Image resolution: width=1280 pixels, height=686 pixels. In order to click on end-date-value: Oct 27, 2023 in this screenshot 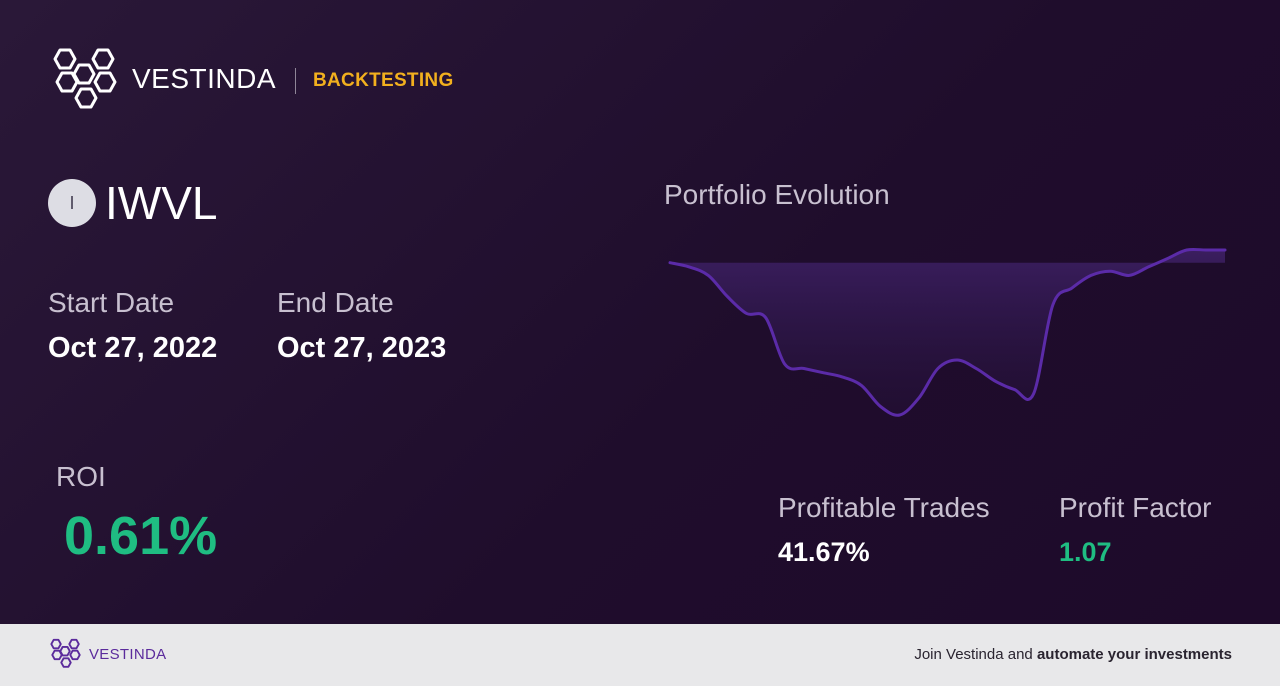, I will do `click(362, 348)`.